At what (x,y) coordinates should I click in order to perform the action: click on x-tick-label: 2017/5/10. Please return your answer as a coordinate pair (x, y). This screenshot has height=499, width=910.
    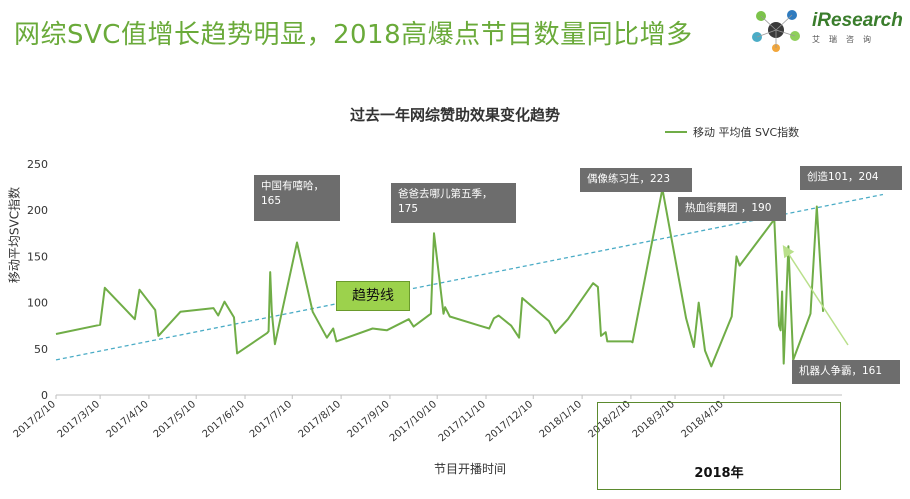
    Looking at the image, I should click on (175, 419).